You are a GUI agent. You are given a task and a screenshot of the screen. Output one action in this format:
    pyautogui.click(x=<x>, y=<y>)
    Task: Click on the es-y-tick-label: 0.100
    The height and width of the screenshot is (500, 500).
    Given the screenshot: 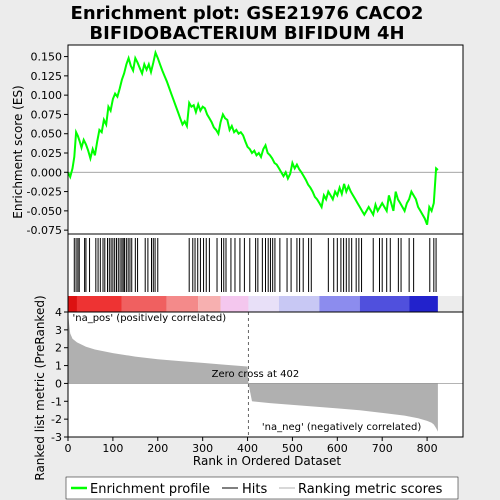 What is the action you would take?
    pyautogui.click(x=47, y=95)
    